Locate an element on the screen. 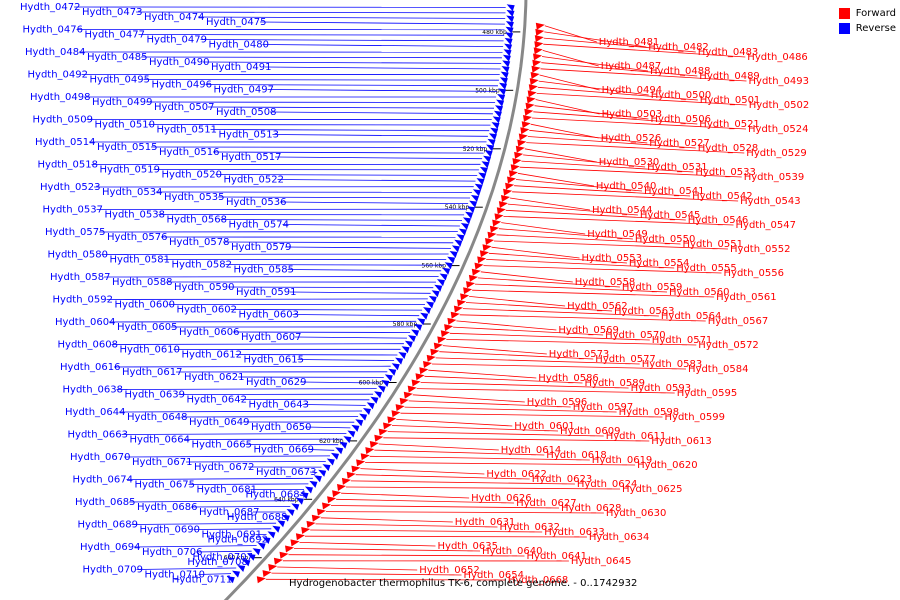 This screenshot has width=900, height=600. forward-gene-label: Hydth_0625 is located at coordinates (652, 489).